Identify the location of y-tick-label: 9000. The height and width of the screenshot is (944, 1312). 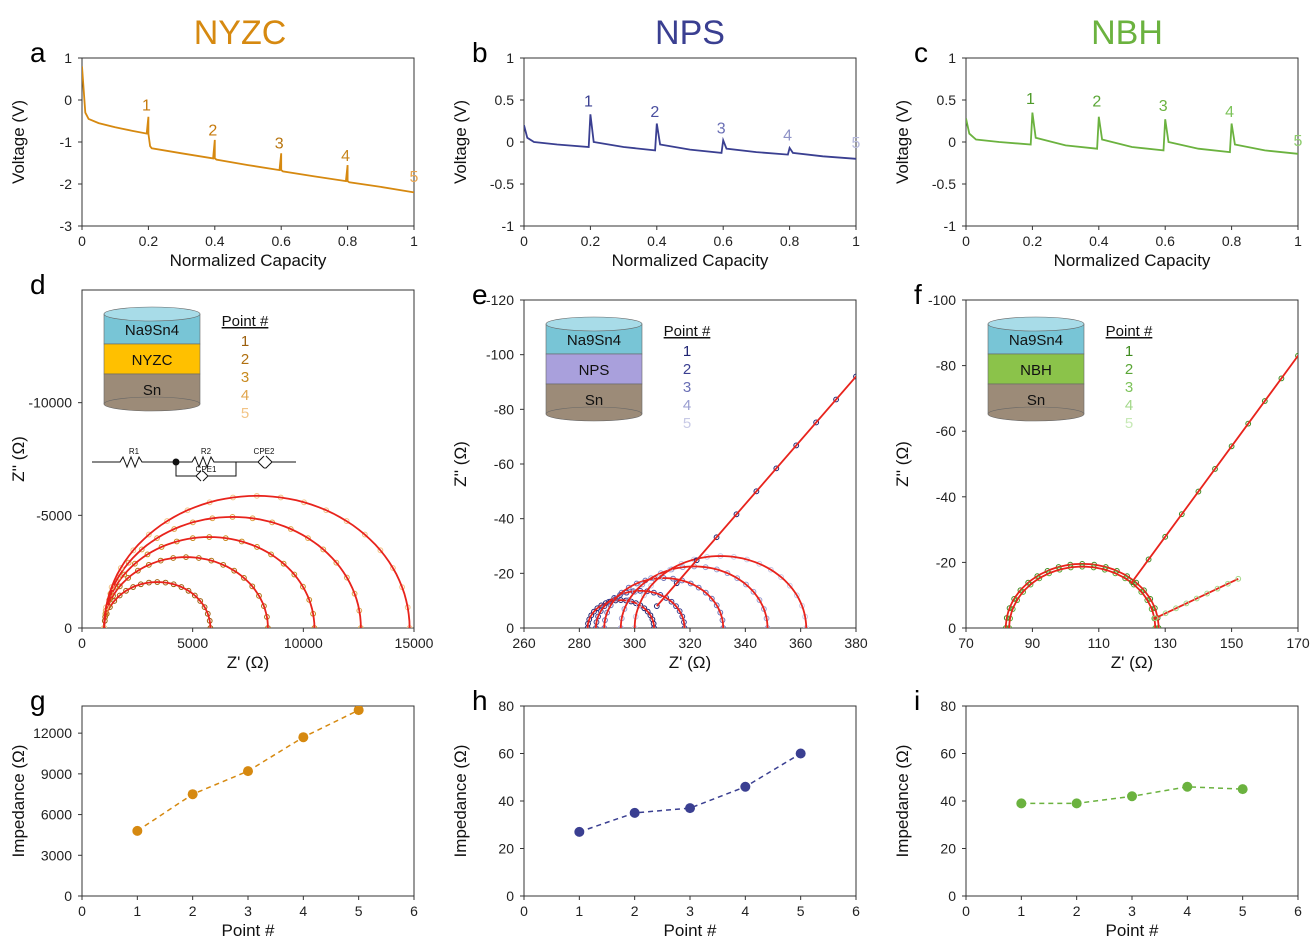
(56, 774).